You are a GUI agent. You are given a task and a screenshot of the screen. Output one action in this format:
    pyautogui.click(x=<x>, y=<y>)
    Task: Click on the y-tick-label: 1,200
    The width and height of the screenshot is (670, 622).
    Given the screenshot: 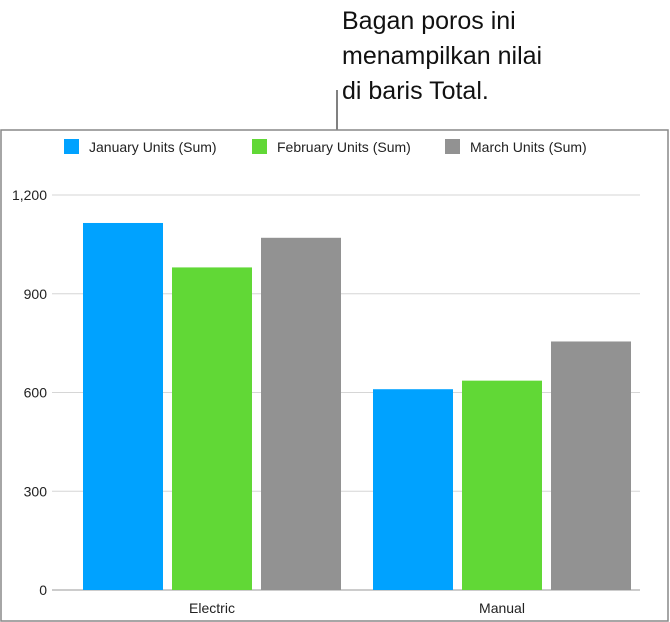 What is the action you would take?
    pyautogui.click(x=29, y=195)
    